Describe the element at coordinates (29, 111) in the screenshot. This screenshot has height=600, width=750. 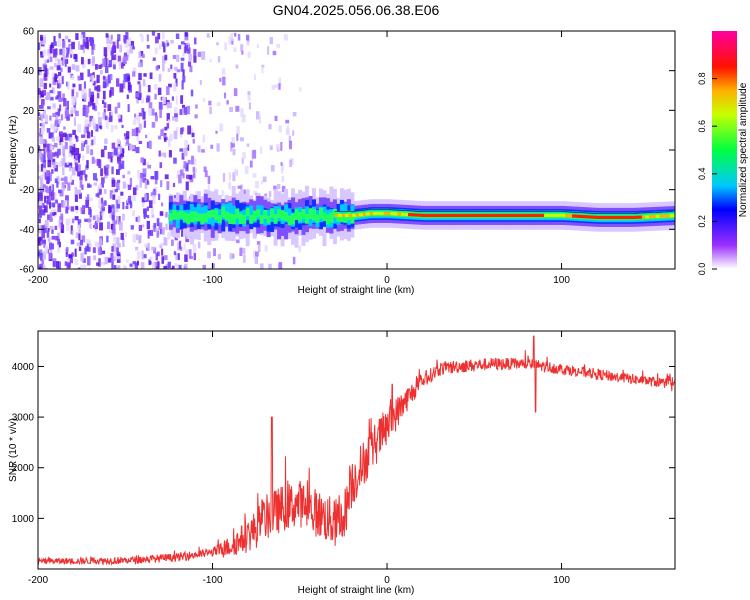
I see `spectrogram-ytick-label: 20` at that location.